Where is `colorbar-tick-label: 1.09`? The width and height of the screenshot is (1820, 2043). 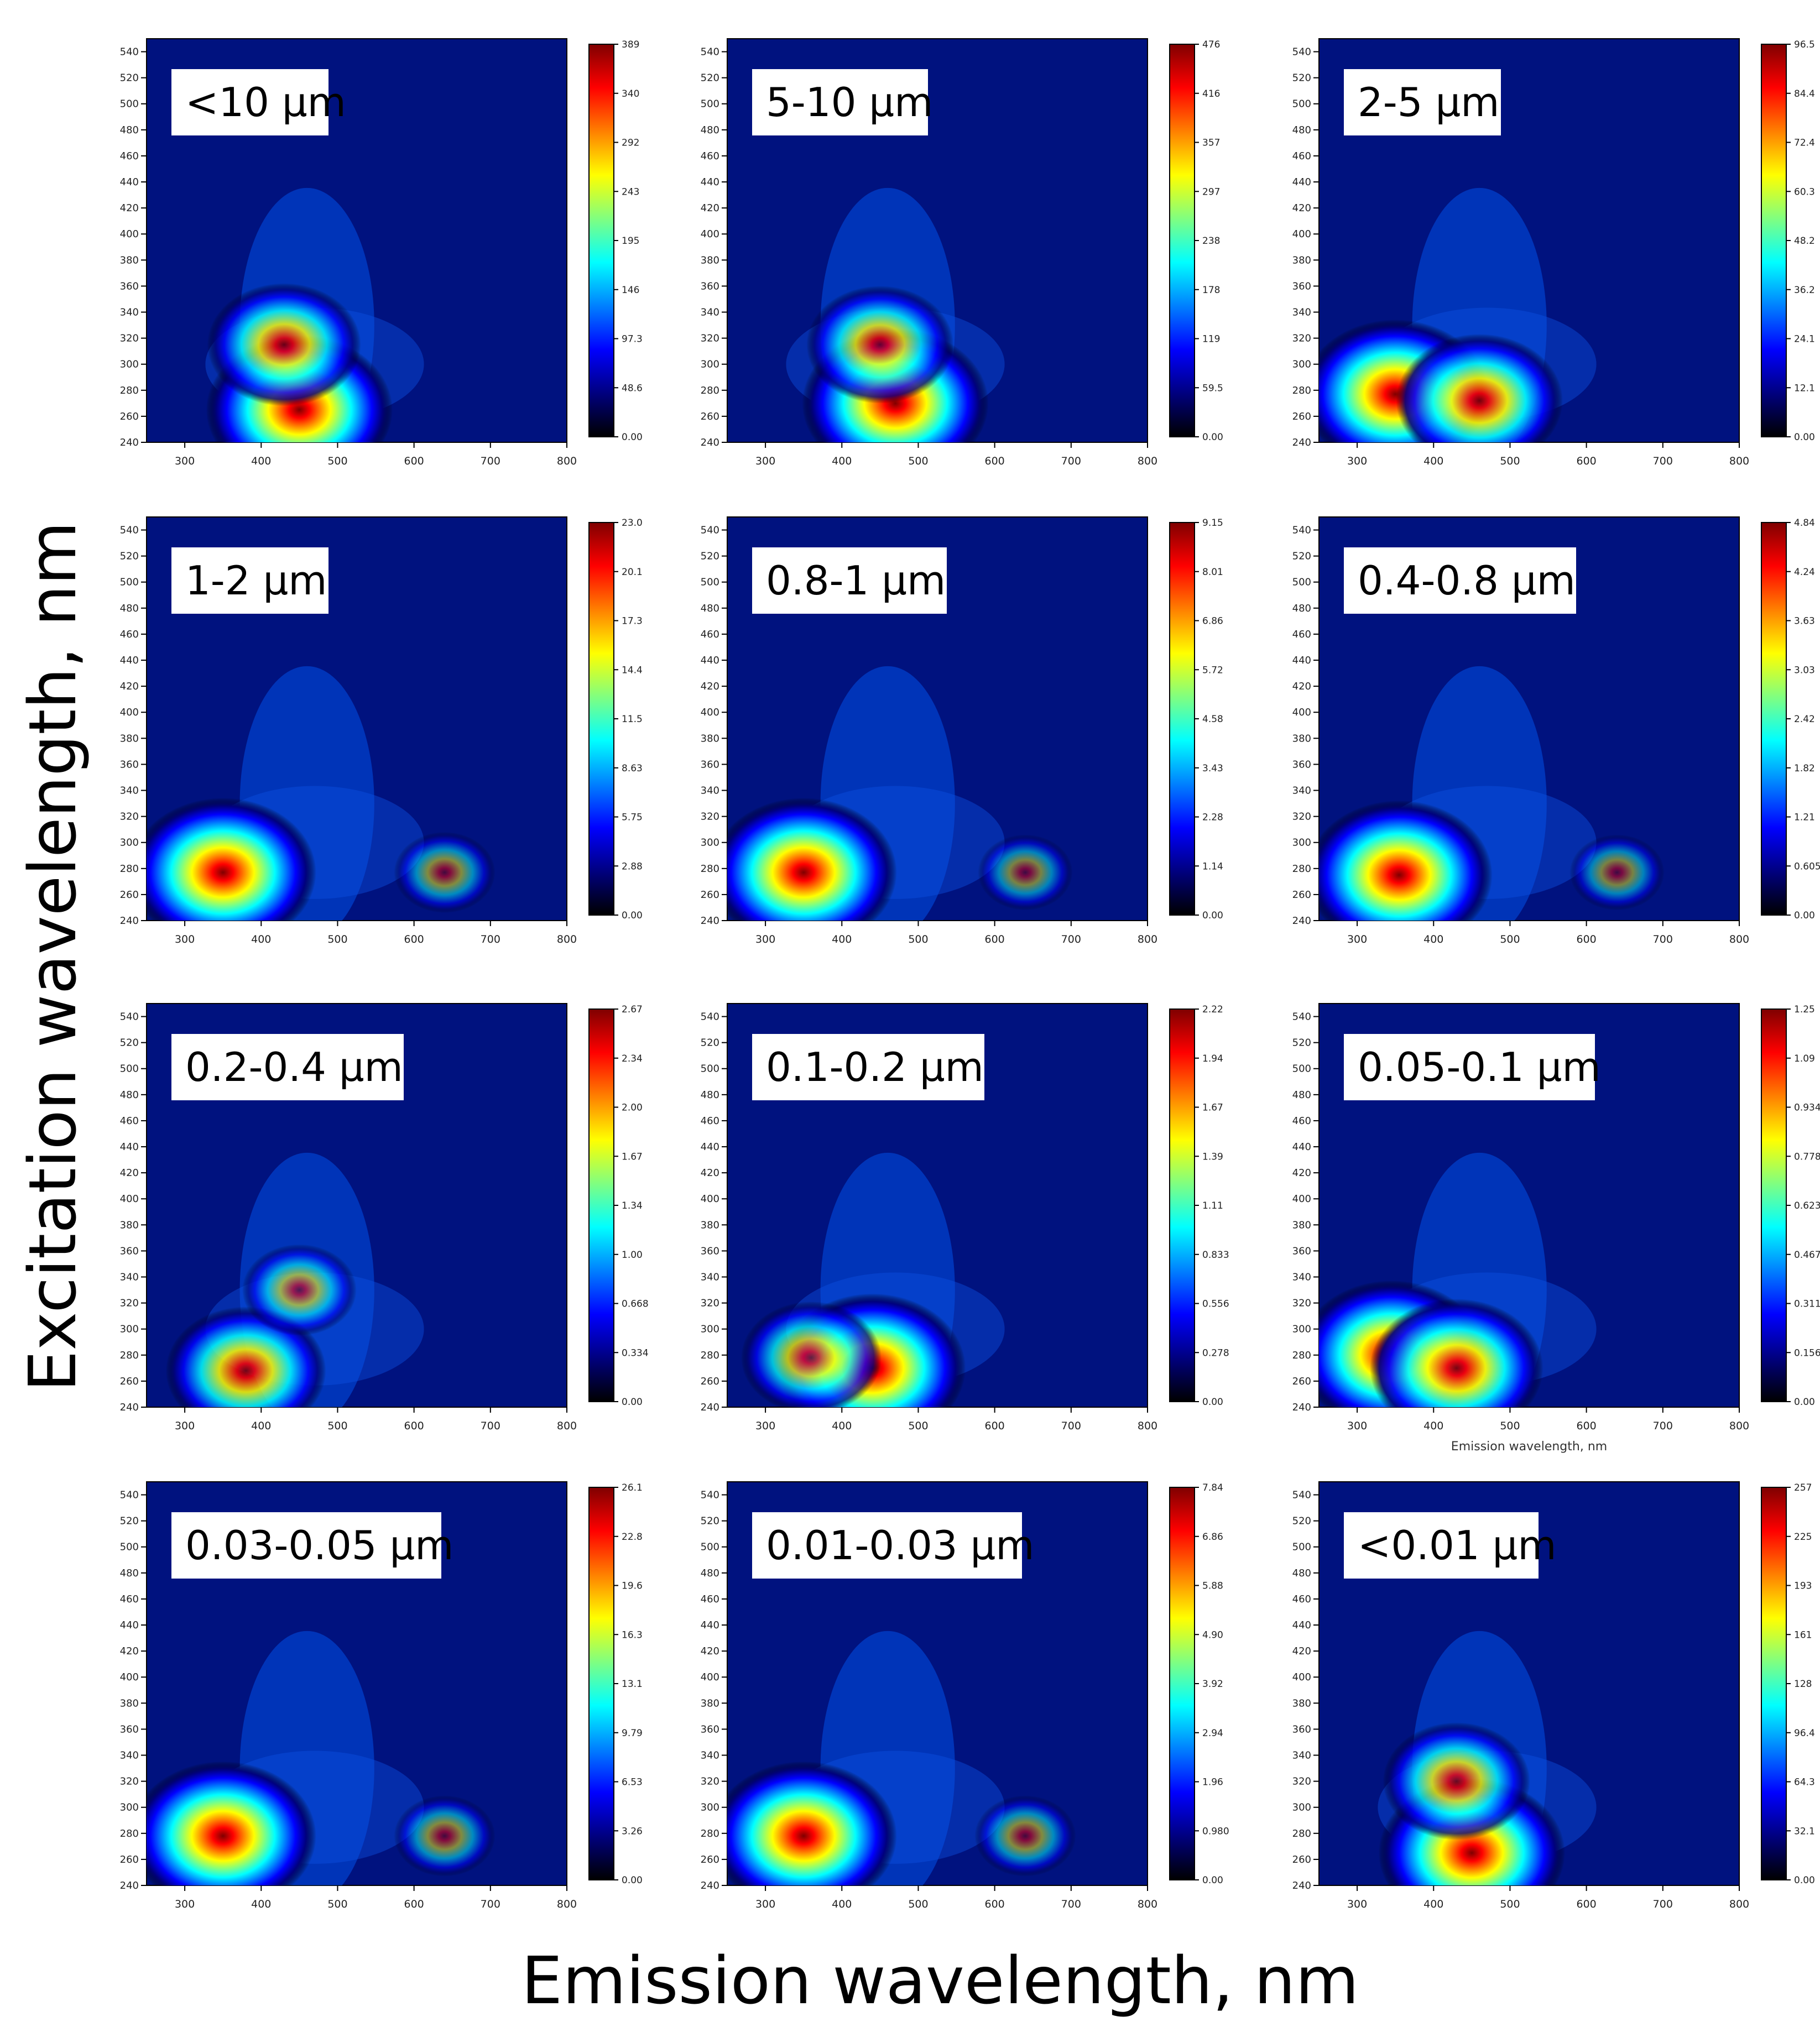
colorbar-tick-label: 1.09 is located at coordinates (1804, 1058).